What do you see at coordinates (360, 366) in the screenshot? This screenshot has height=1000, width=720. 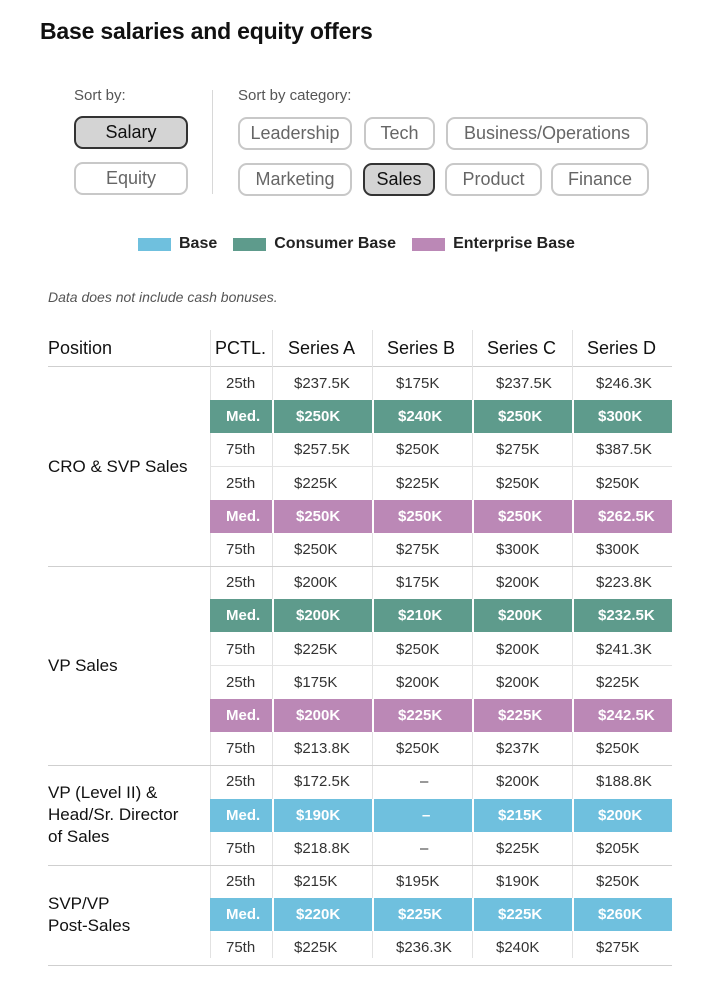 I see `header-divider` at bounding box center [360, 366].